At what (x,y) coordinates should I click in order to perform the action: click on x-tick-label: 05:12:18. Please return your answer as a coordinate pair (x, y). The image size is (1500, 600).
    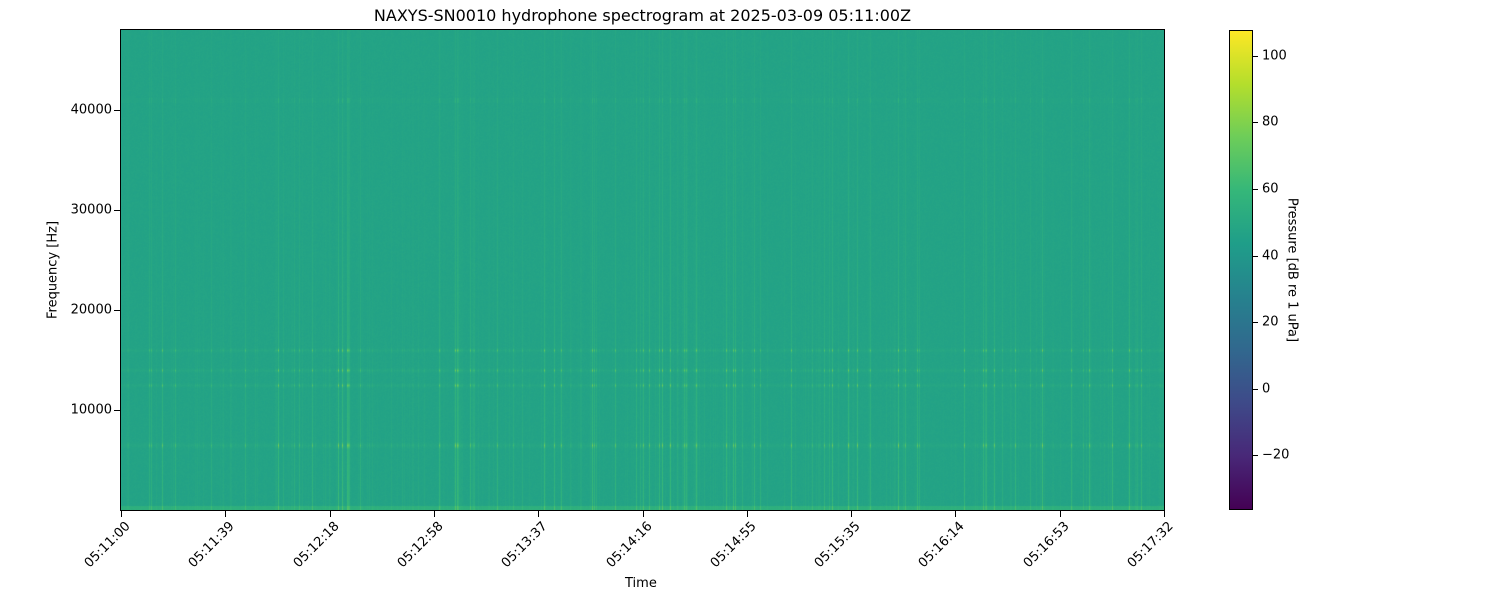
    Looking at the image, I should click on (316, 545).